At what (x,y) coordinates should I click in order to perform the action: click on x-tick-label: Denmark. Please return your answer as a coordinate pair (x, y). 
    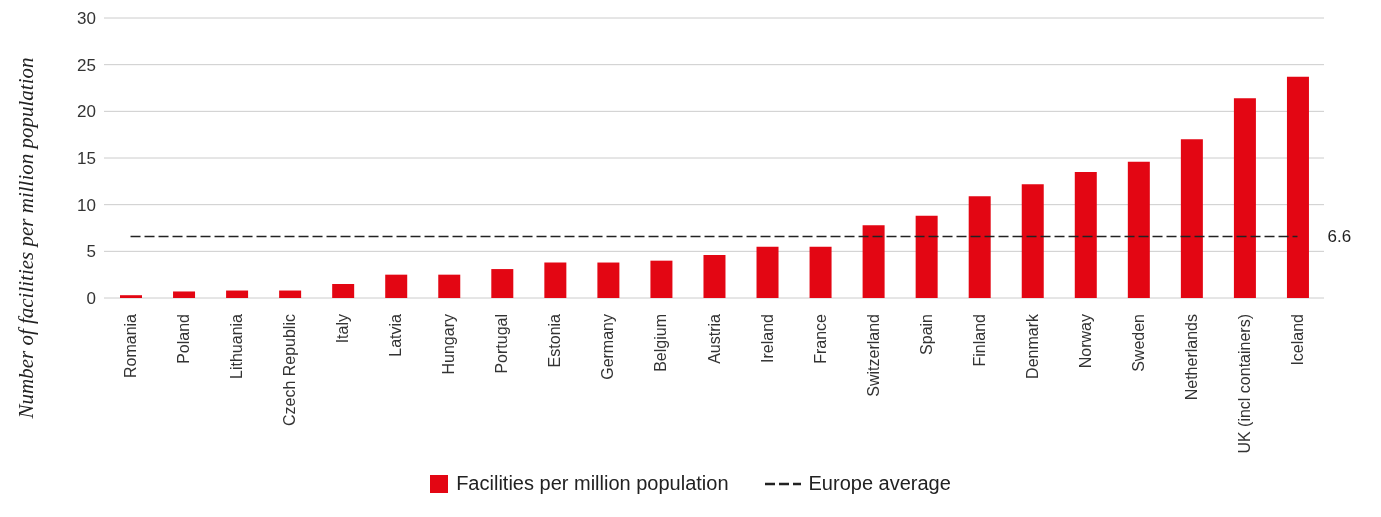
    Looking at the image, I should click on (1032, 346).